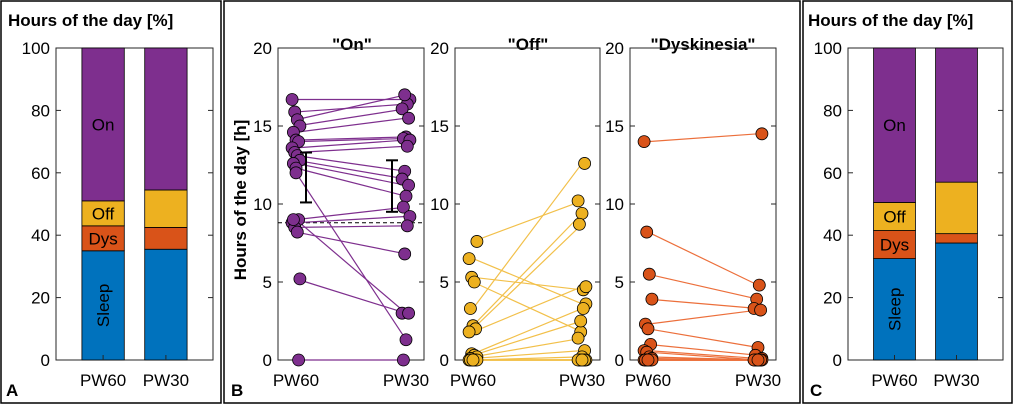  Describe the element at coordinates (134, 204) in the screenshot. I see `panel-a-axes-box` at that location.